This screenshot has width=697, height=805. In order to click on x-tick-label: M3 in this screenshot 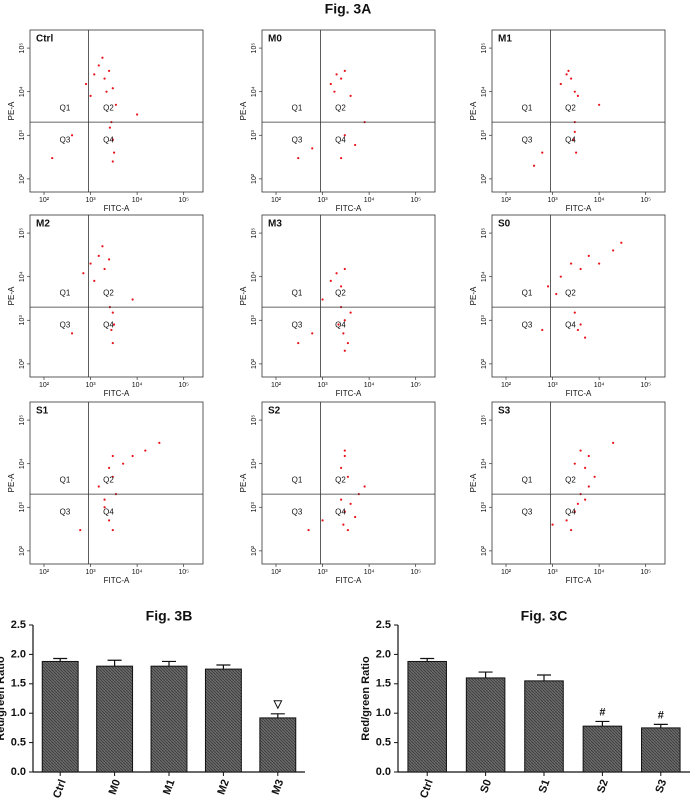, I will do `click(278, 787)`.